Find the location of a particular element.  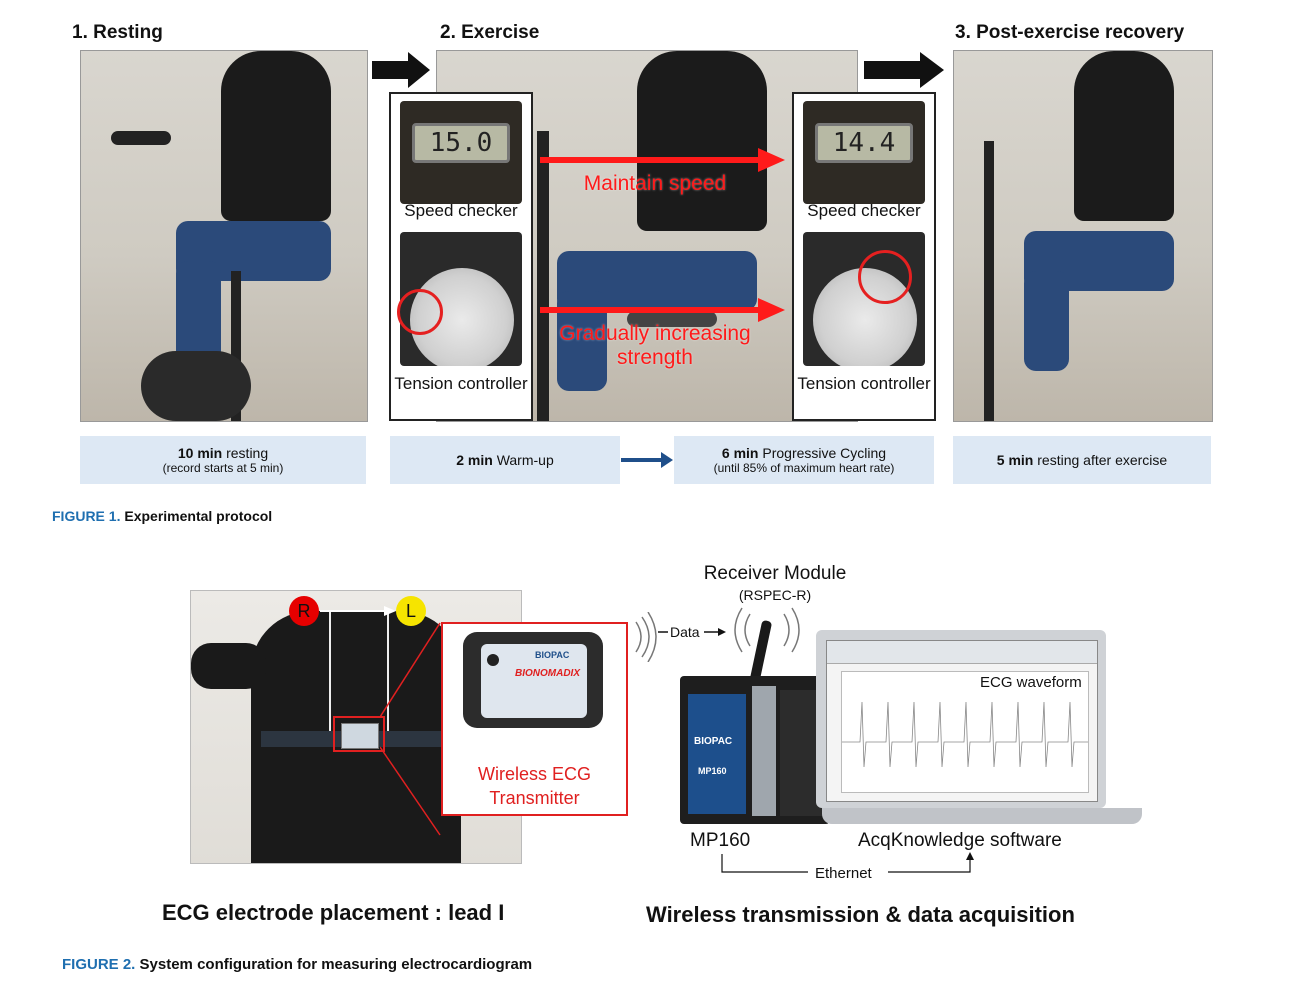

maintain-speed-label: Maintain speed is located at coordinates (655, 183).